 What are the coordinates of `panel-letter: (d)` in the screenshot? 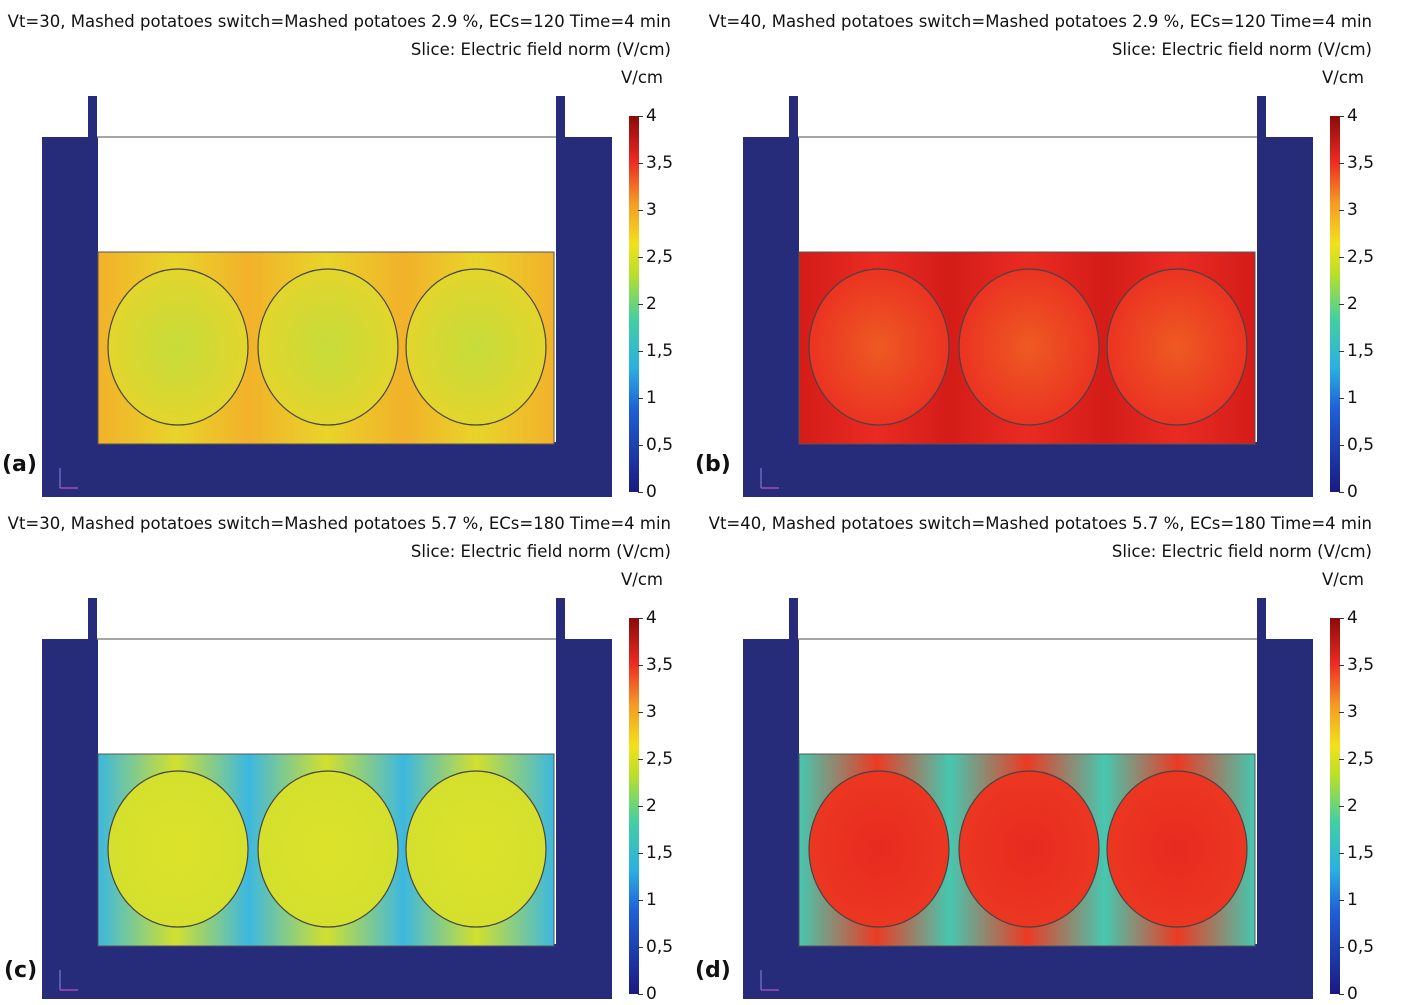 It's located at (713, 970).